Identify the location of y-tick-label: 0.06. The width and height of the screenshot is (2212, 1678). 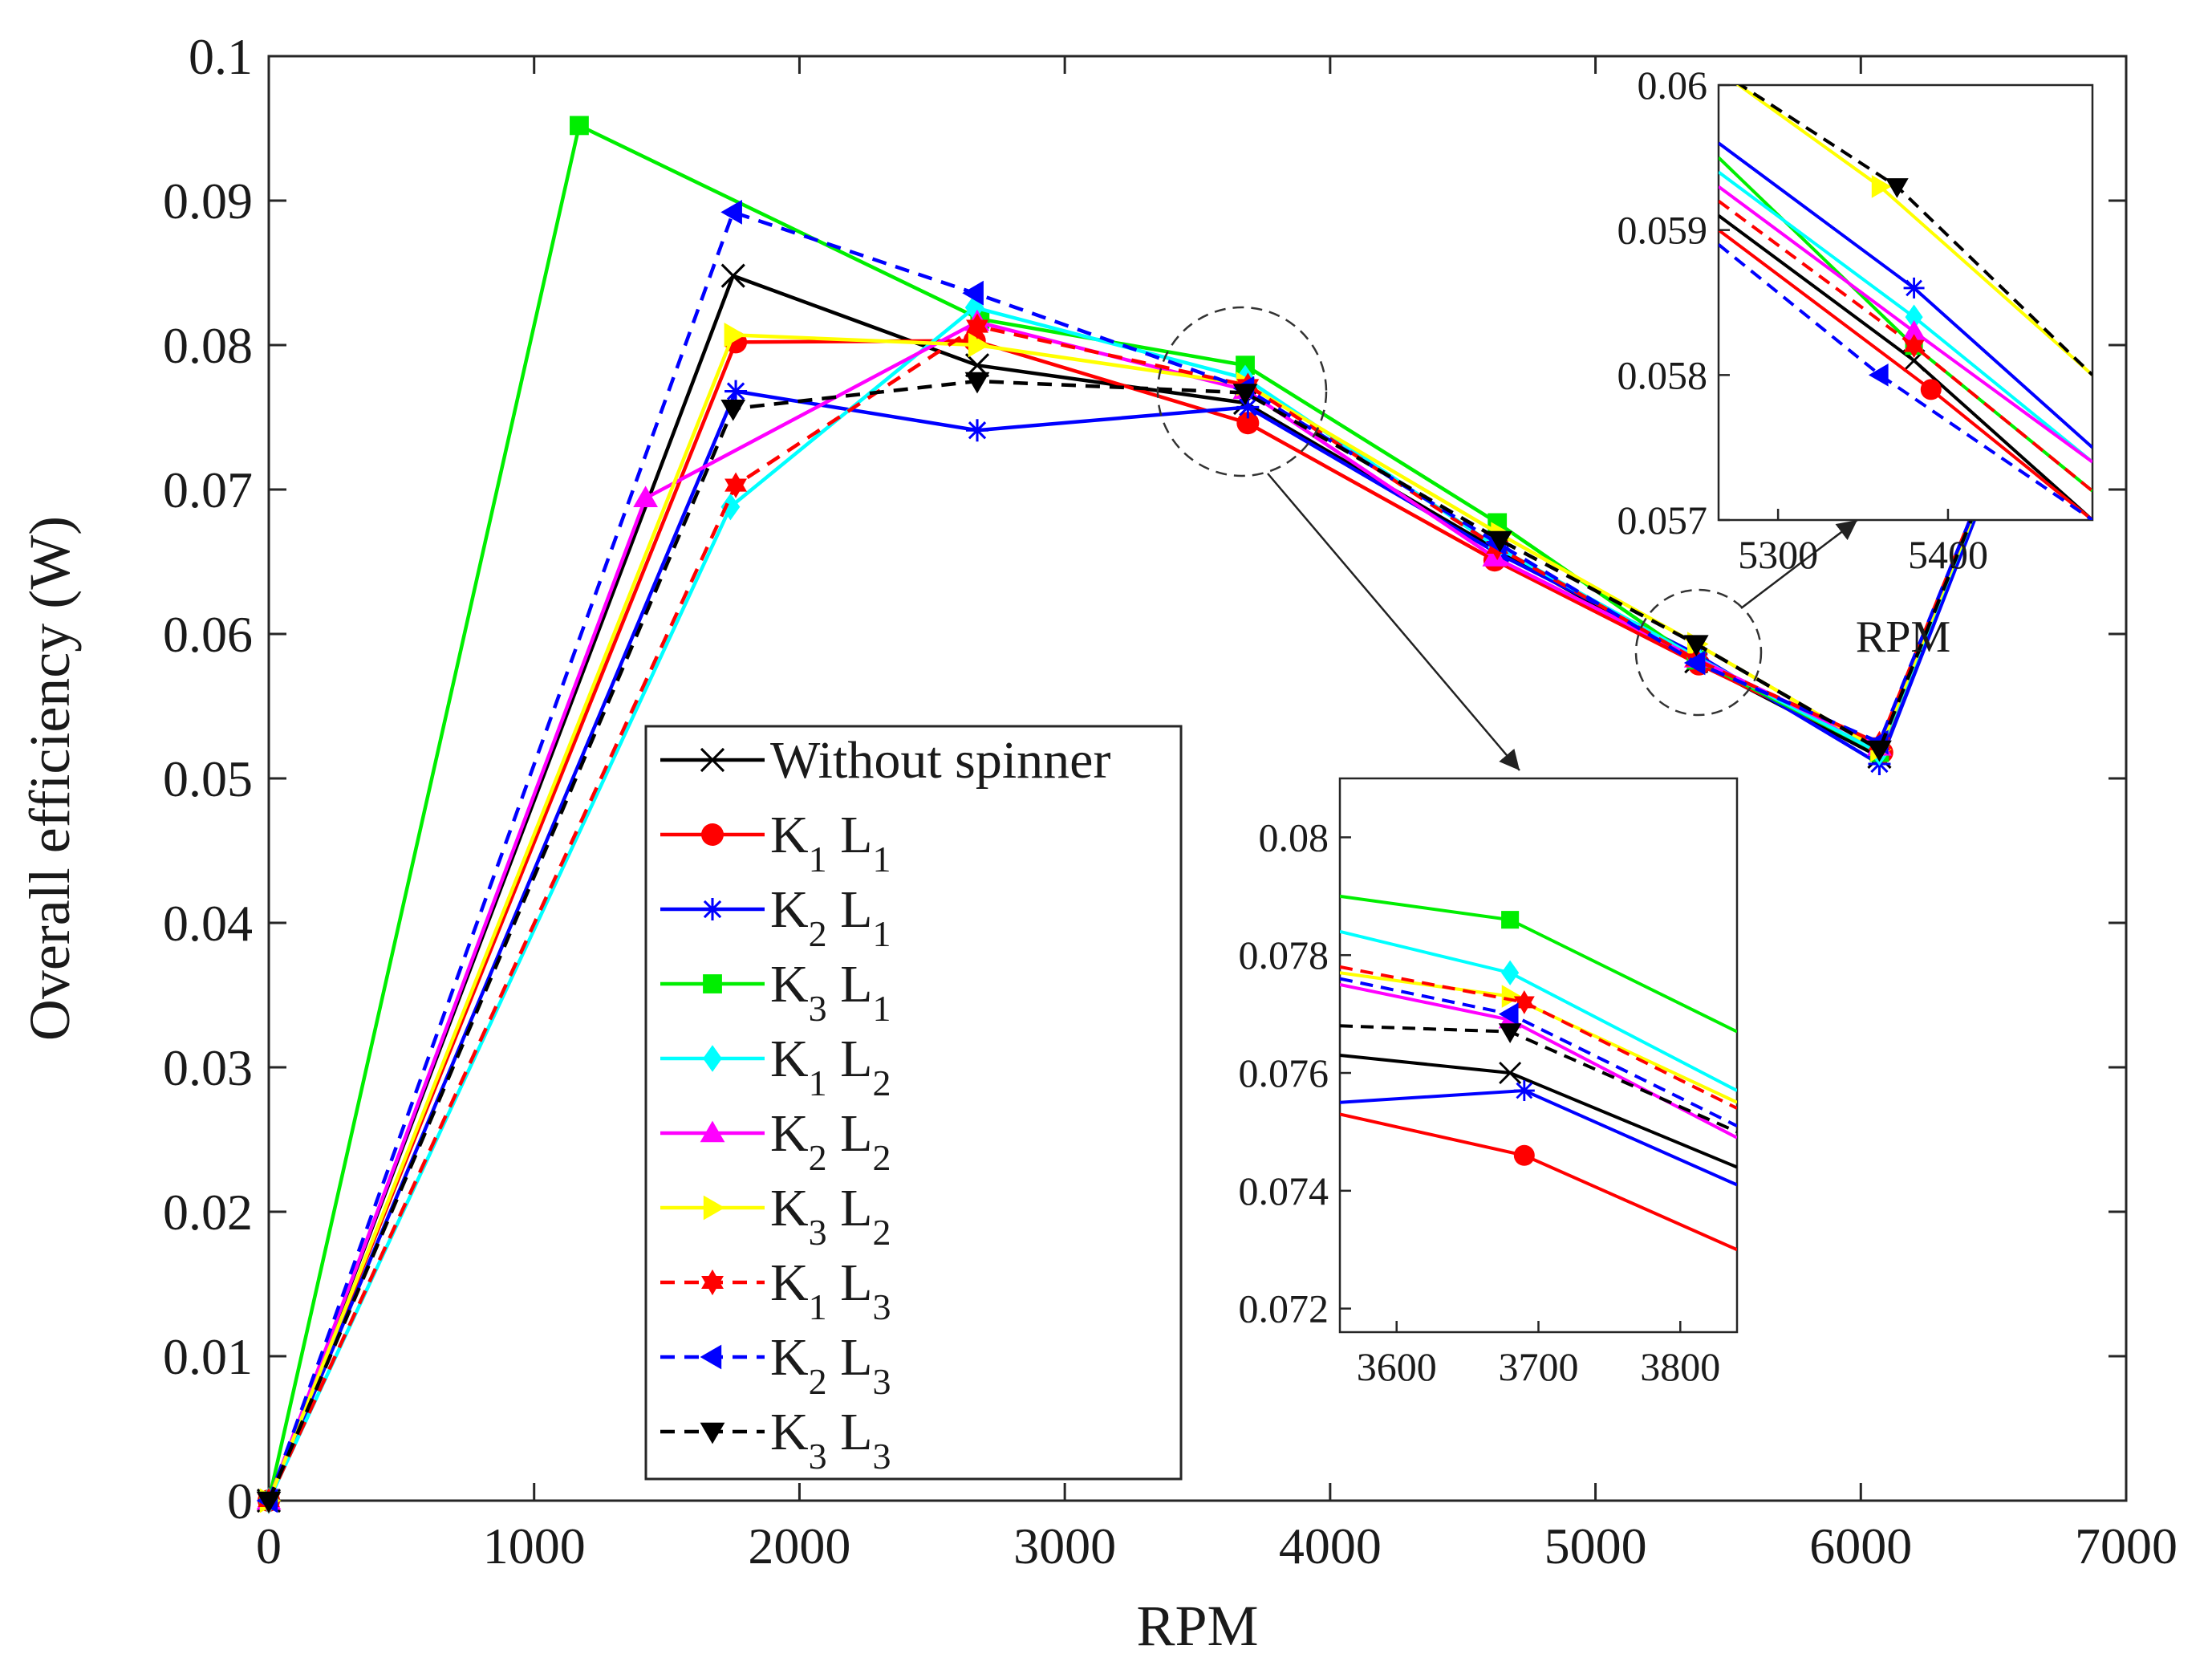
(208, 635).